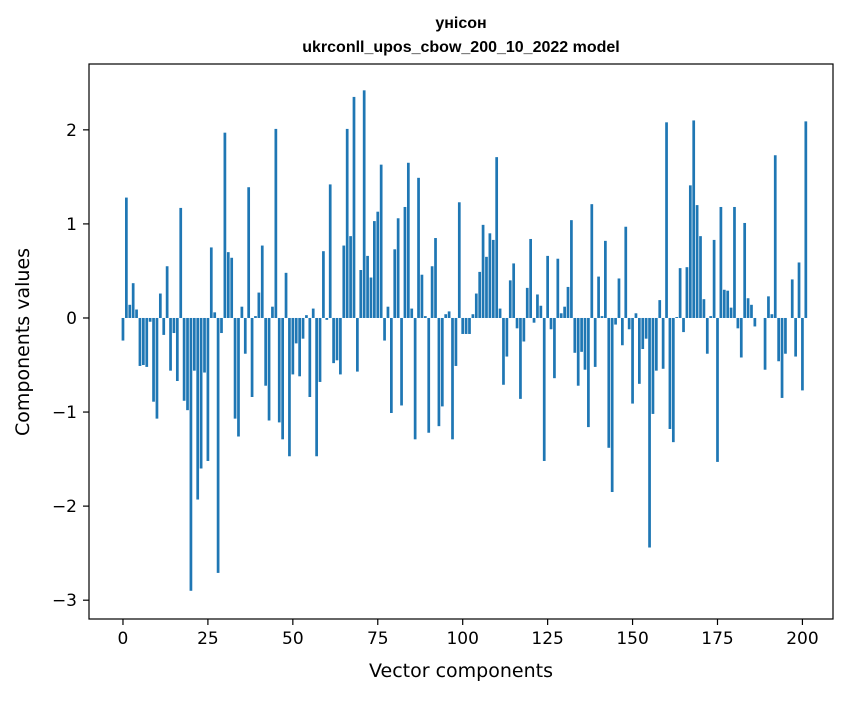  What do you see at coordinates (70, 366) in the screenshot?
I see `y-axis-ticks: −3 −2 −1 0 1 2` at bounding box center [70, 366].